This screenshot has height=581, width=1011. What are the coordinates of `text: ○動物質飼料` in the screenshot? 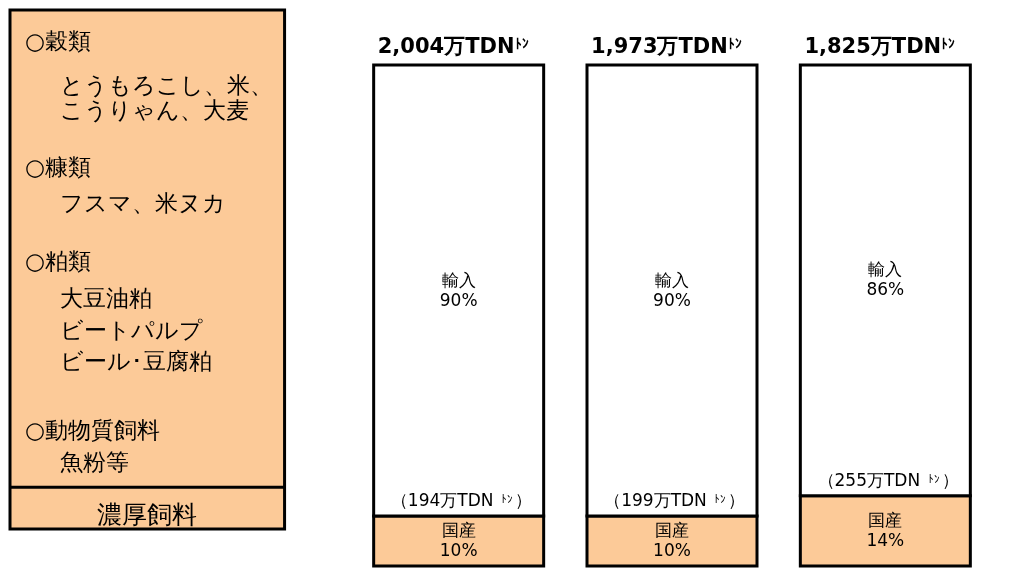 It's located at (93, 429).